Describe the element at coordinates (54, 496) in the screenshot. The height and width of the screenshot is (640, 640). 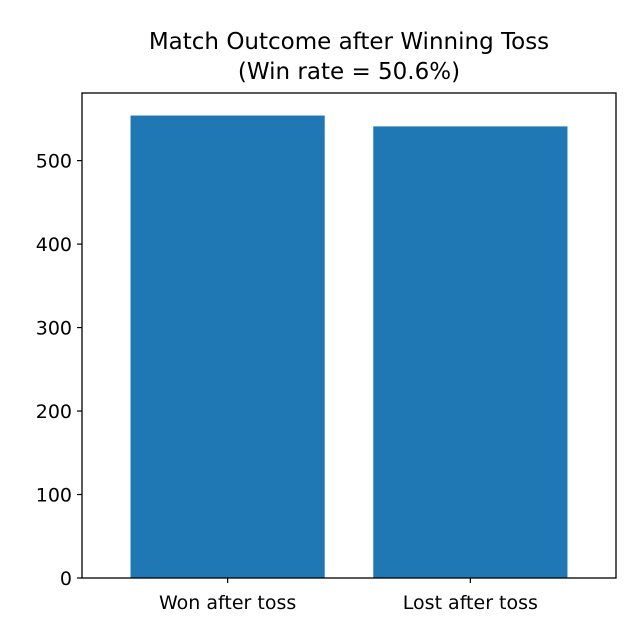
I see `y-tick-label-1: 100` at that location.